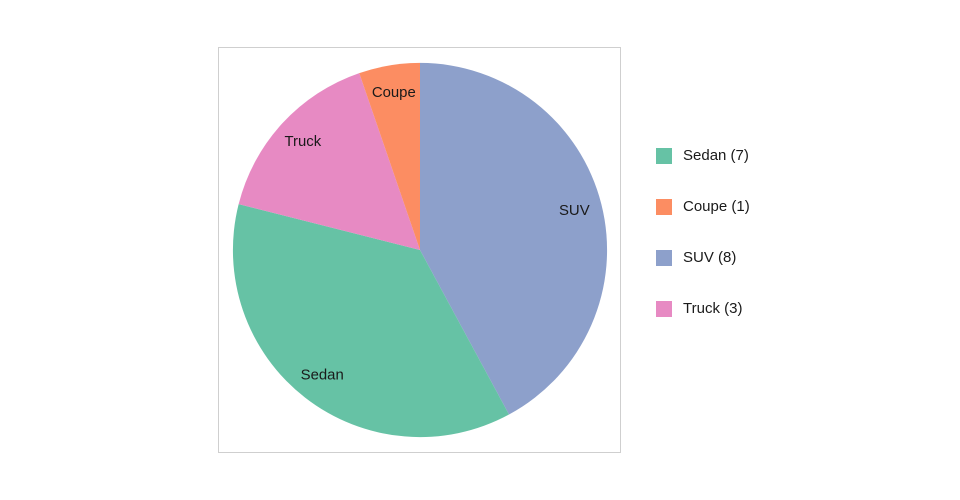 The image size is (960, 500). I want to click on legend-item-coupe: Coupe (1), so click(703, 206).